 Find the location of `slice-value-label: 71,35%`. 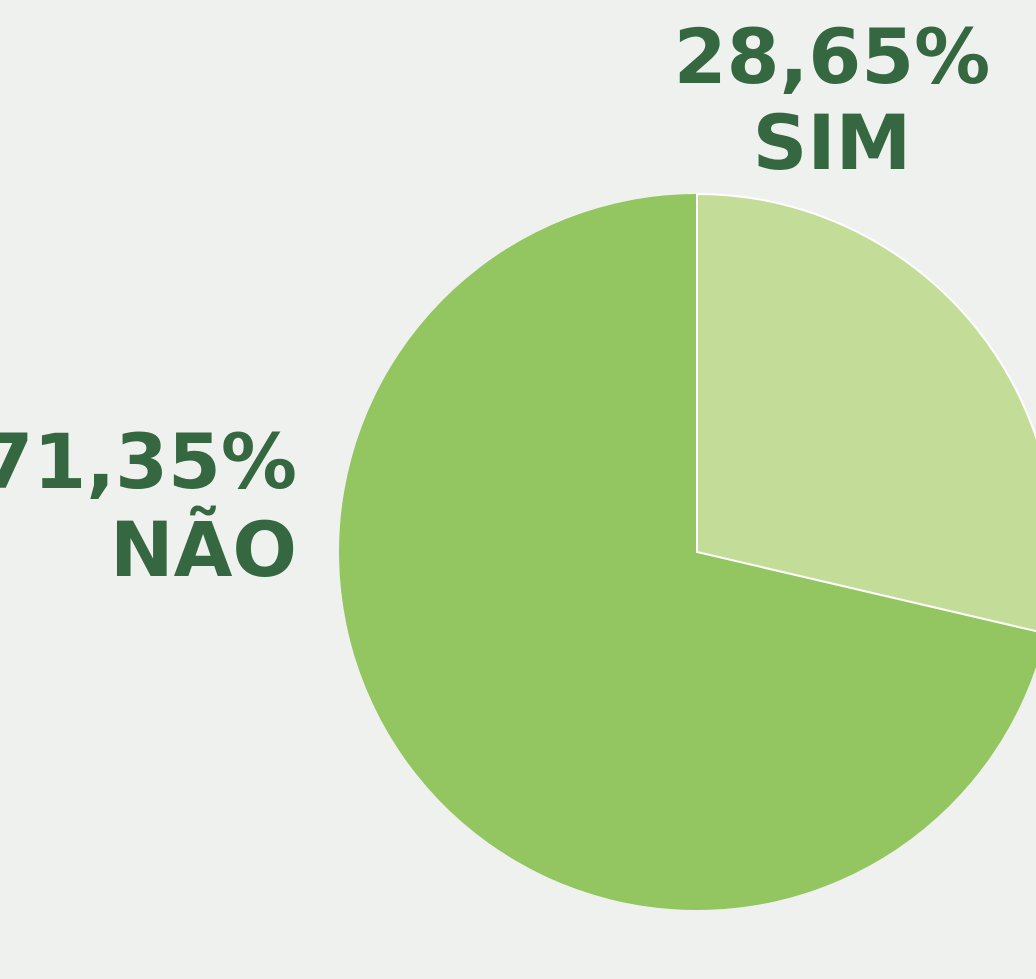

slice-value-label: 71,35% is located at coordinates (148, 461).